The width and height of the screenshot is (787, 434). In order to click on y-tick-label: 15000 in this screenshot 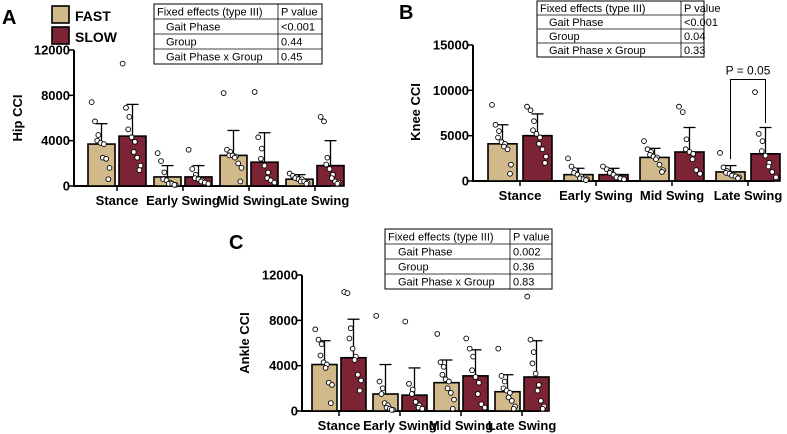, I will do `click(451, 45)`.